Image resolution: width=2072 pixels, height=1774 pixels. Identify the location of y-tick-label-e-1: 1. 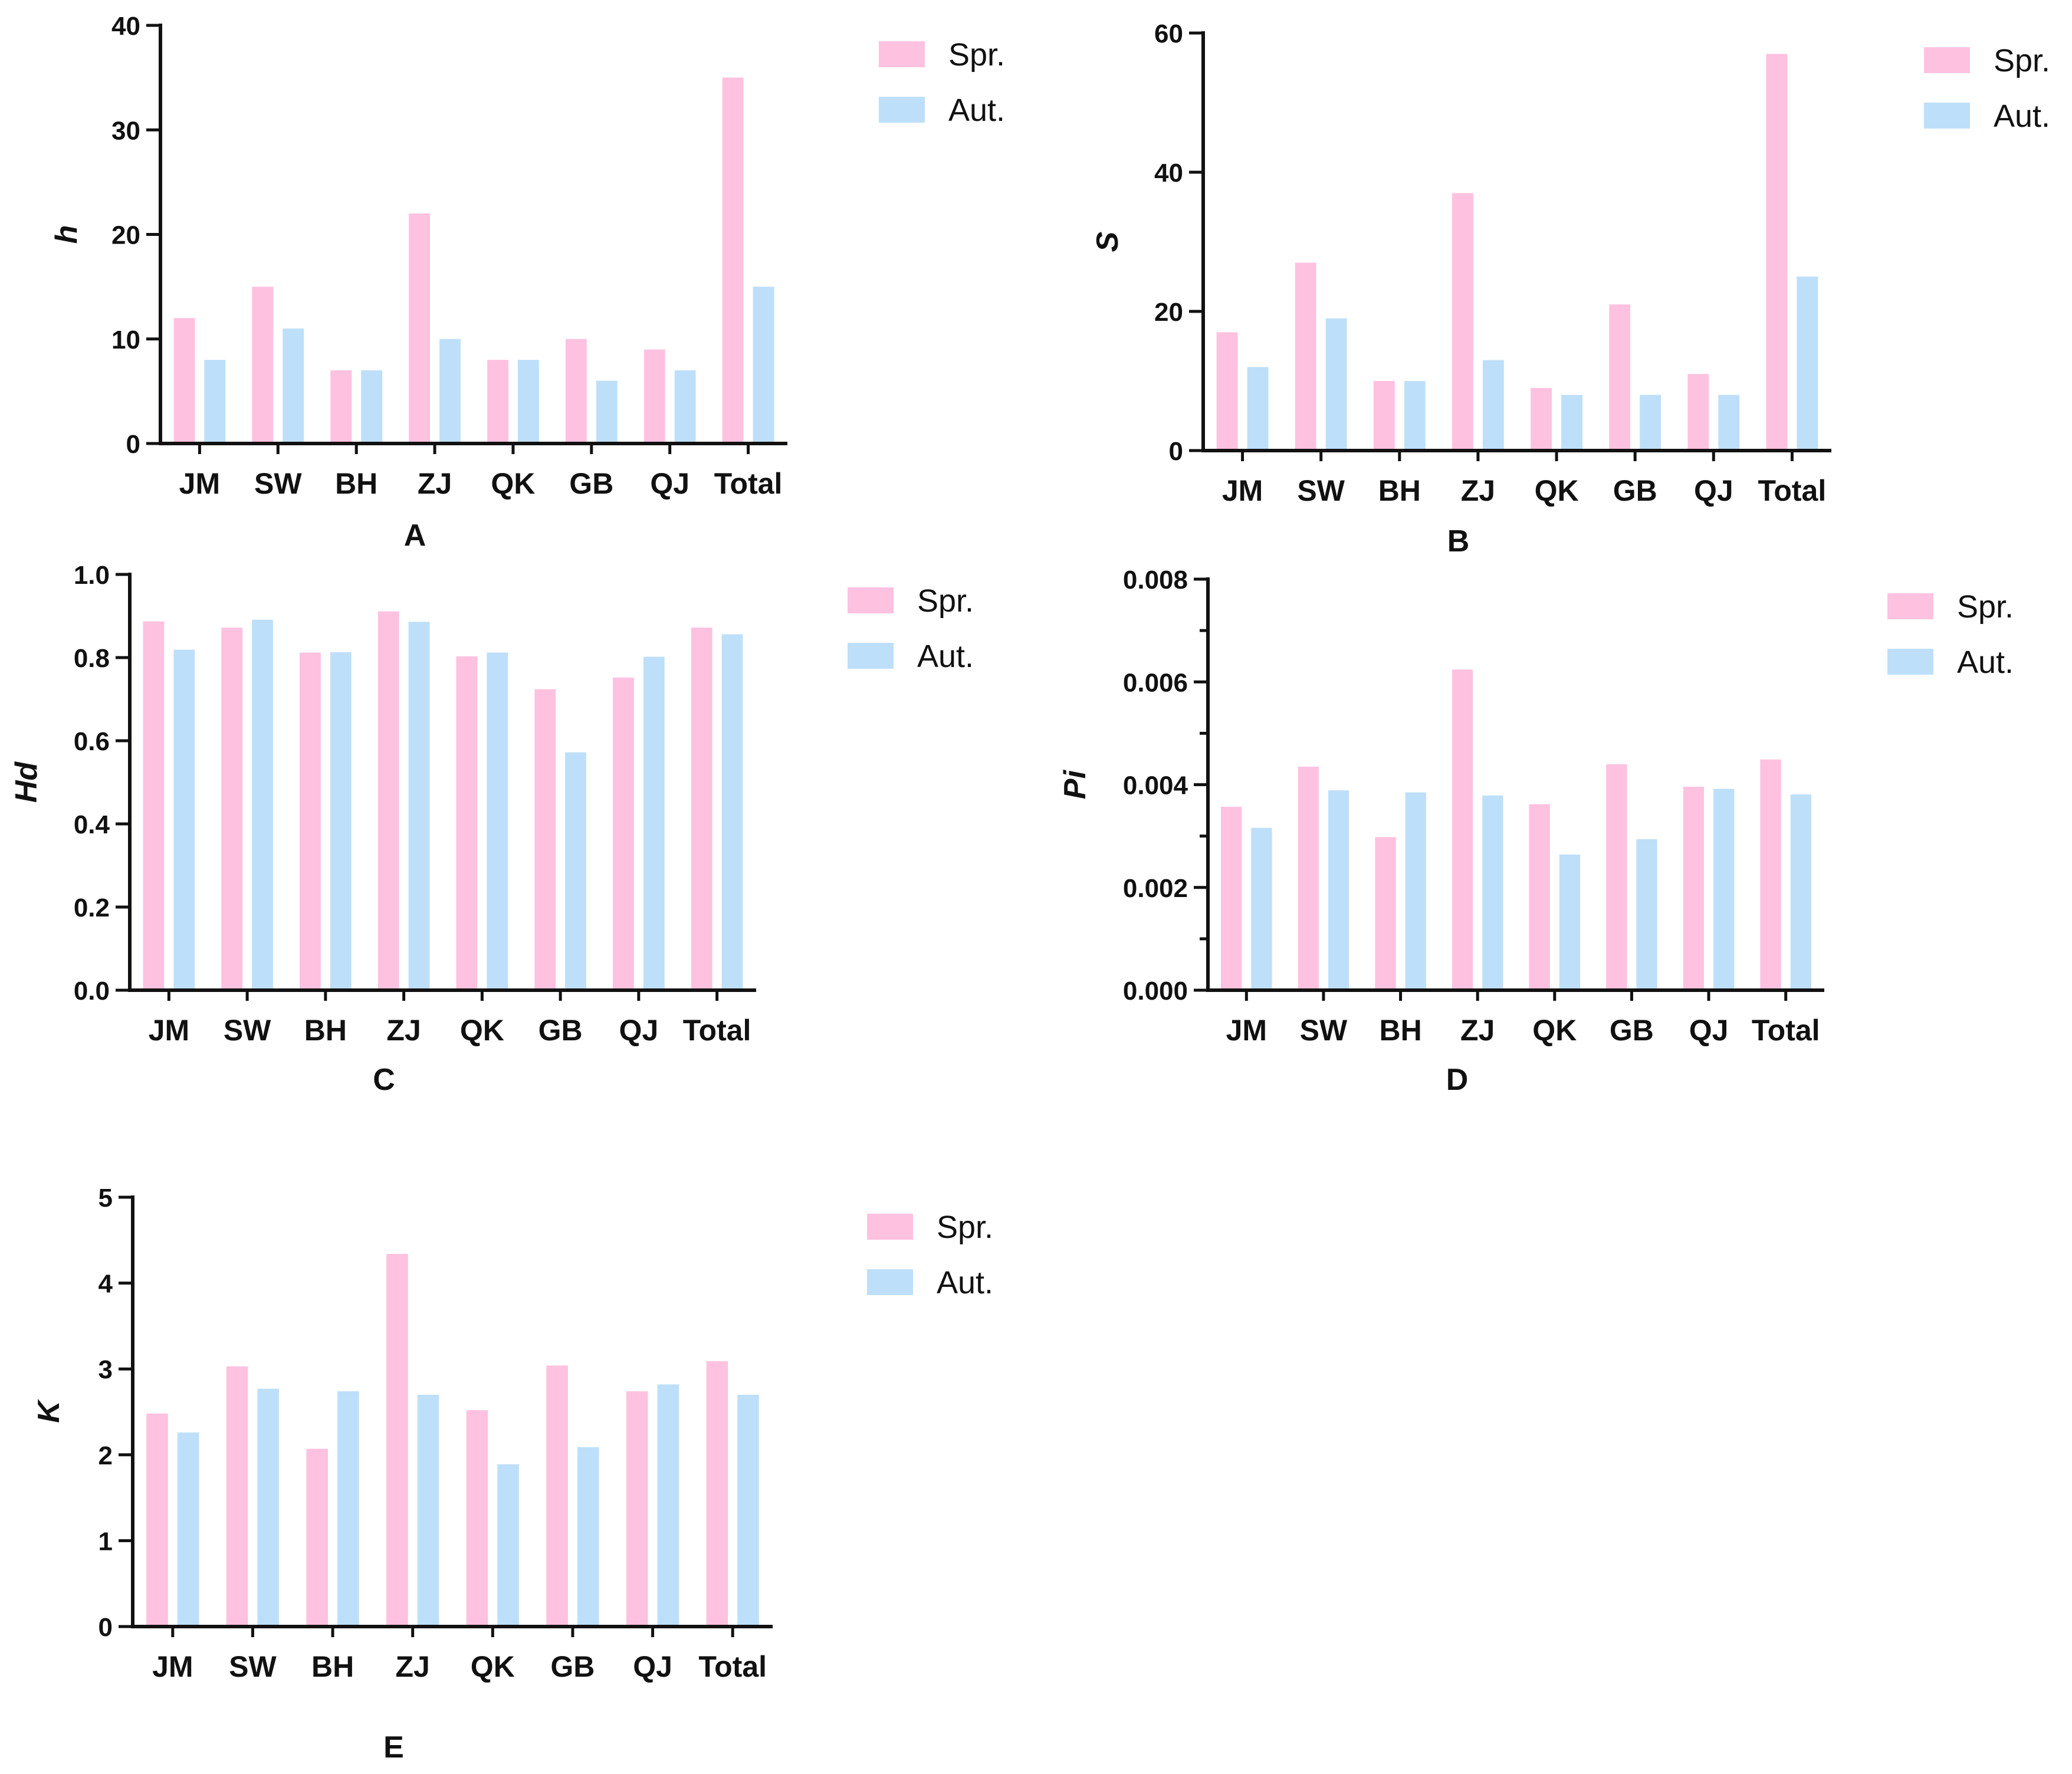
(105, 1541).